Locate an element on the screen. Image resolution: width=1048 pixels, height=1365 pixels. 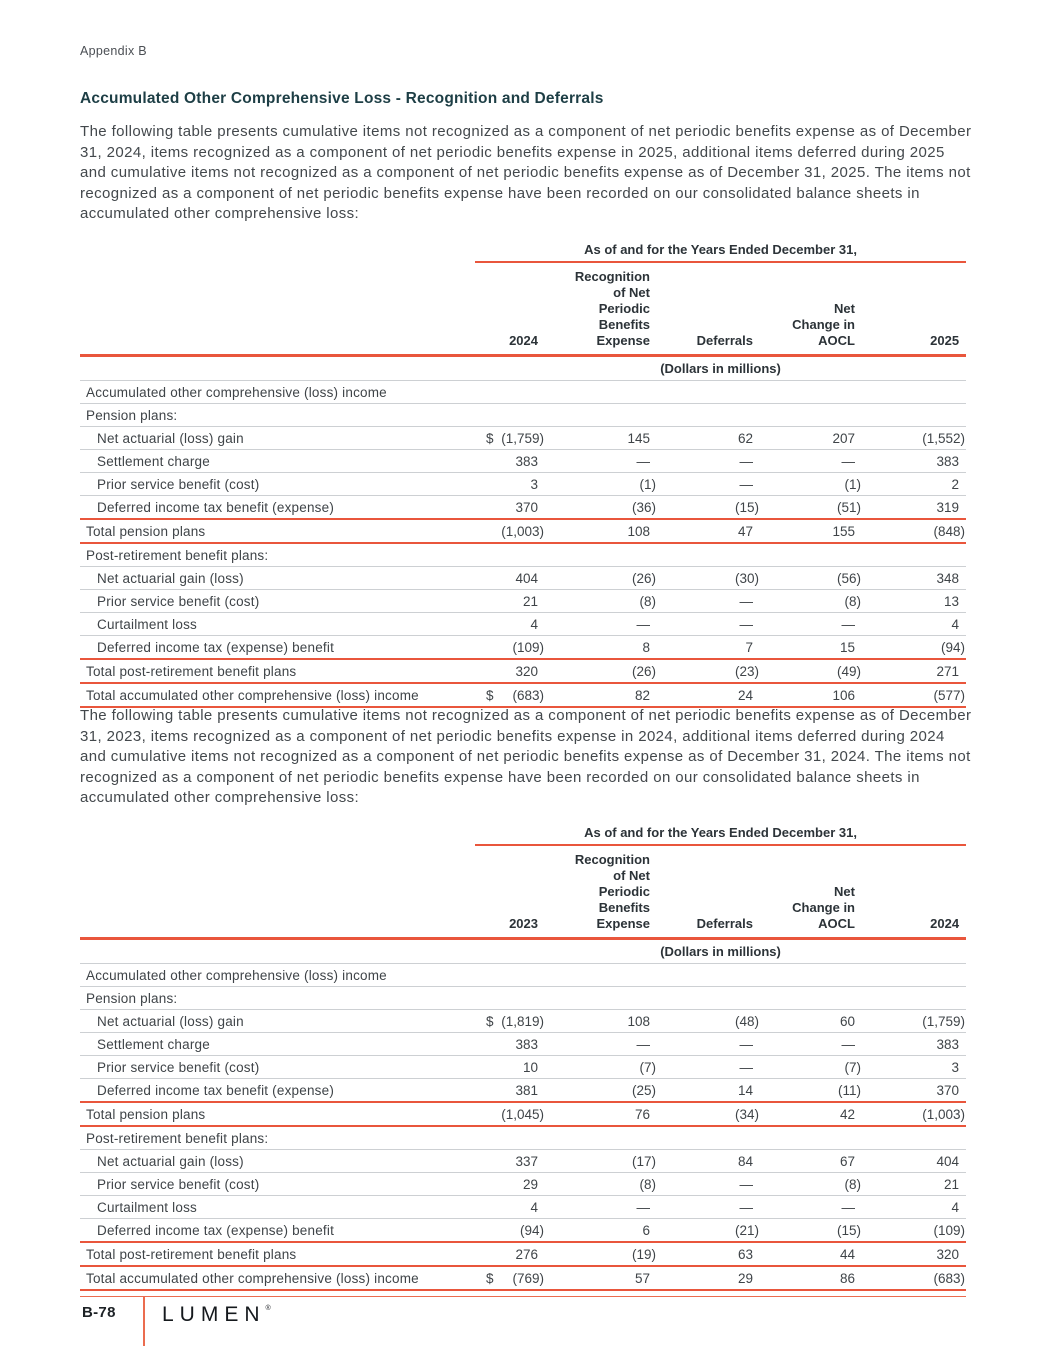
cell-text: (21) is located at coordinates (746, 1230).